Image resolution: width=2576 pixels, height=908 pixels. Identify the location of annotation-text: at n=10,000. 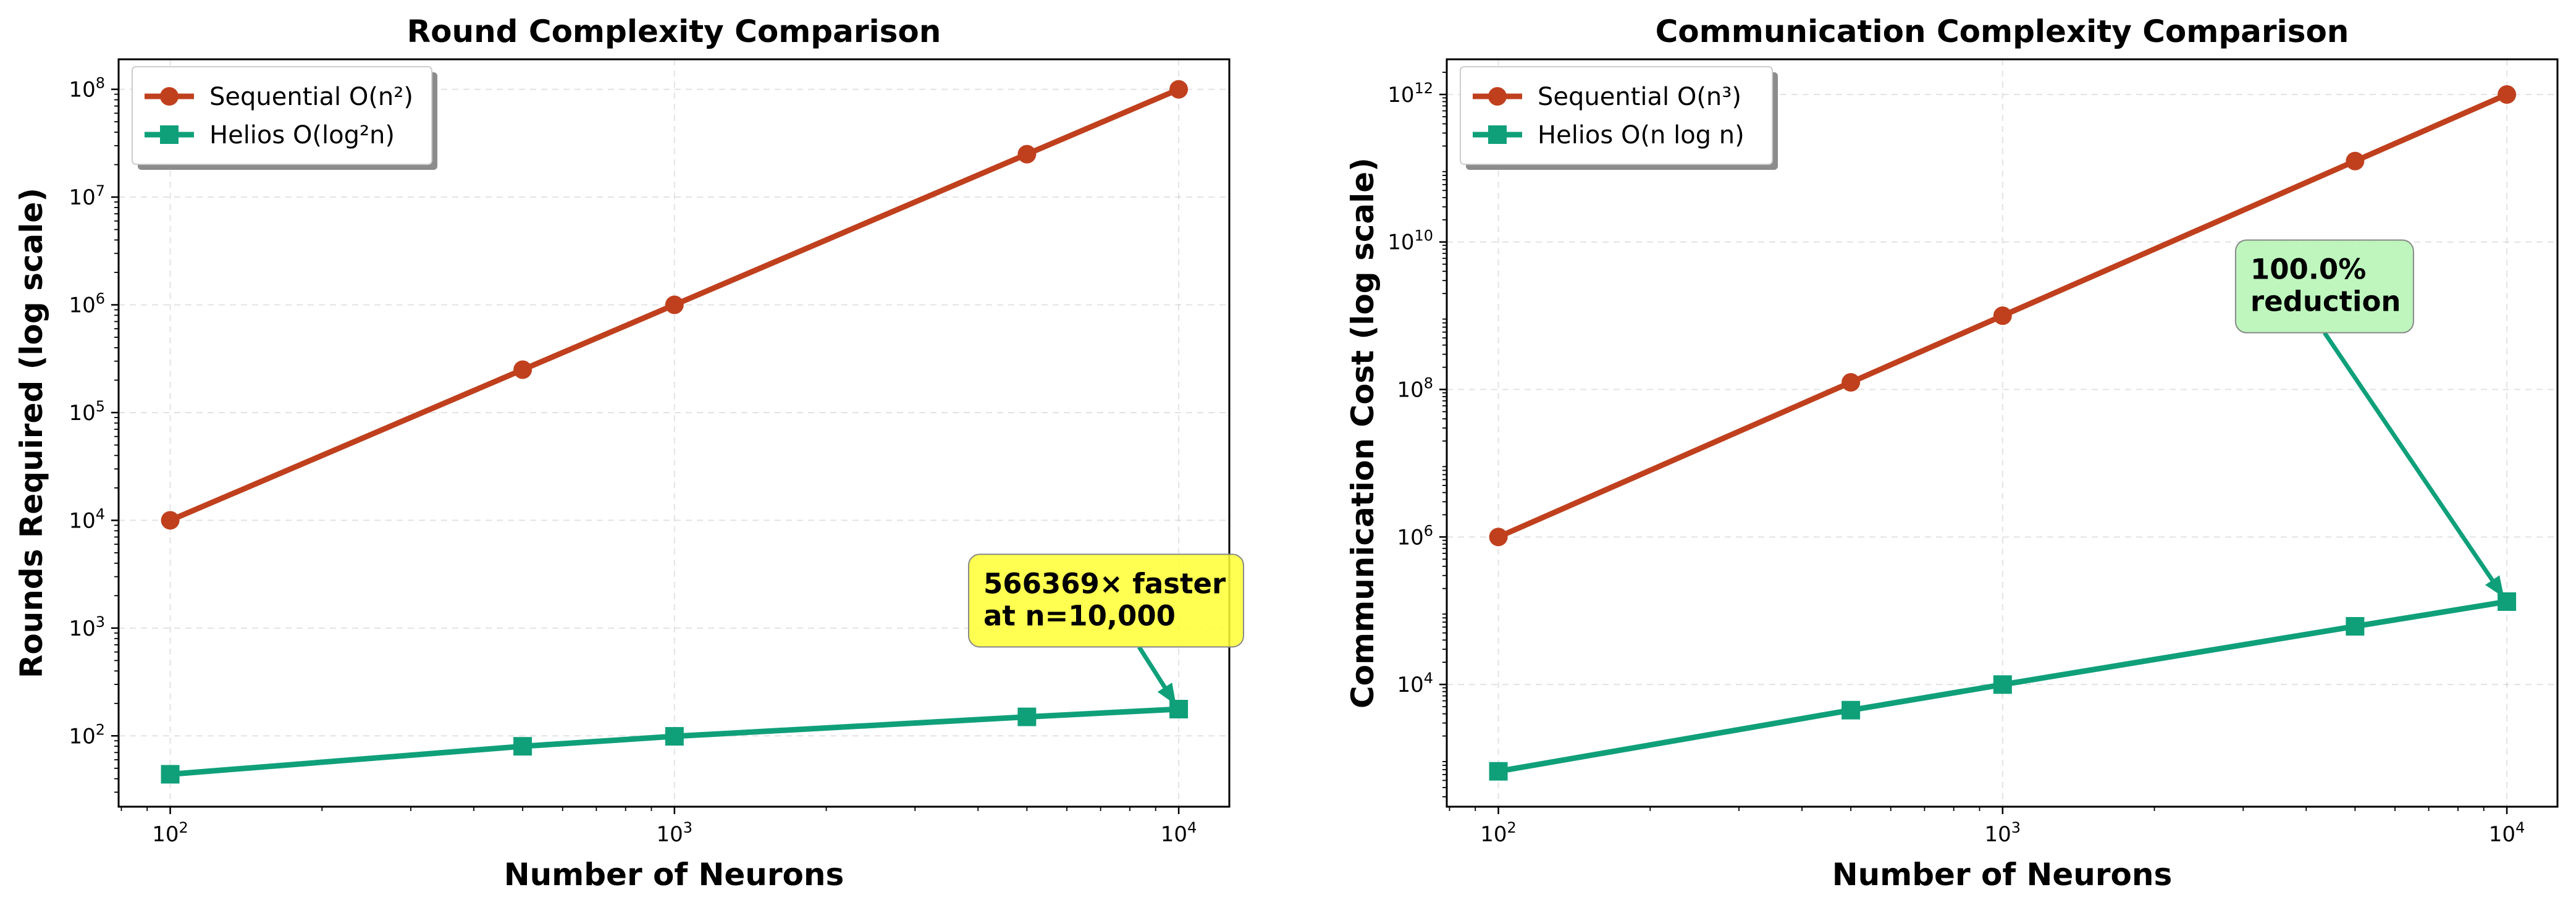
(1079, 615).